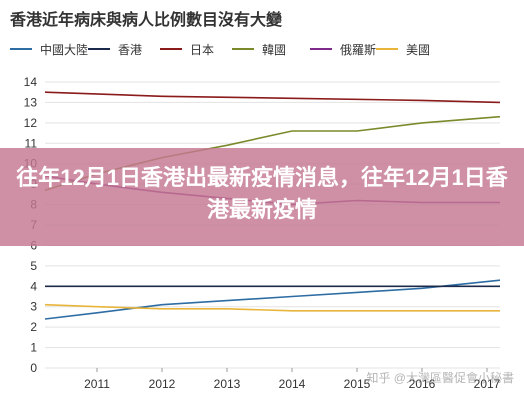 The image size is (524, 400). What do you see at coordinates (227, 384) in the screenshot?
I see `x-tick-label: 2013` at bounding box center [227, 384].